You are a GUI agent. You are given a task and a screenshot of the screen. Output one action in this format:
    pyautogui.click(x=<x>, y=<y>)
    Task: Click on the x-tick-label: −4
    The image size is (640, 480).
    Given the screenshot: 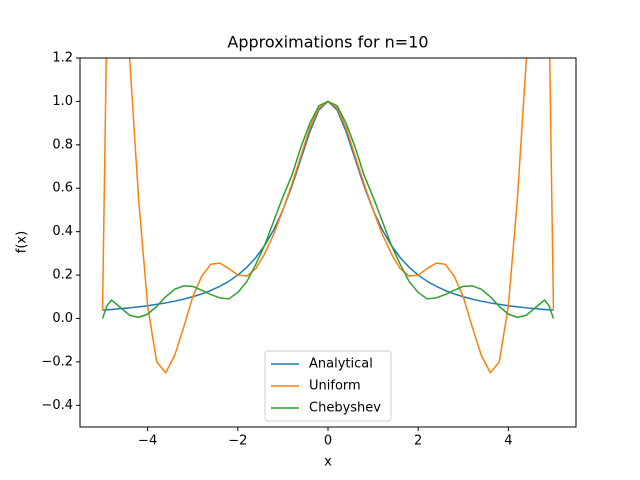 What is the action you would take?
    pyautogui.click(x=147, y=441)
    